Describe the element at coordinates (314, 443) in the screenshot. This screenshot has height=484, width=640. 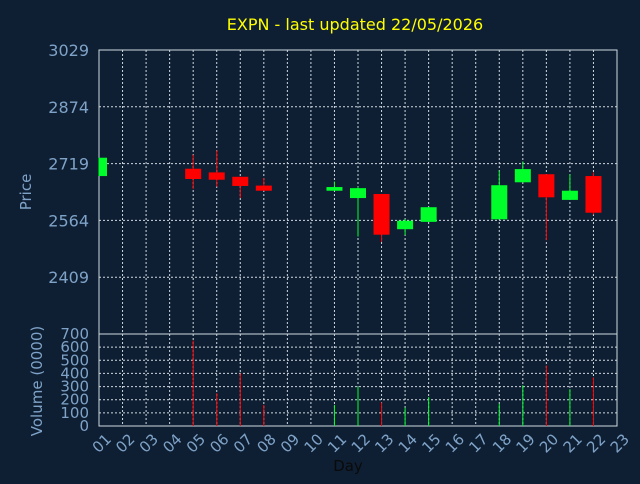
I see `day-tick-label: 10` at that location.